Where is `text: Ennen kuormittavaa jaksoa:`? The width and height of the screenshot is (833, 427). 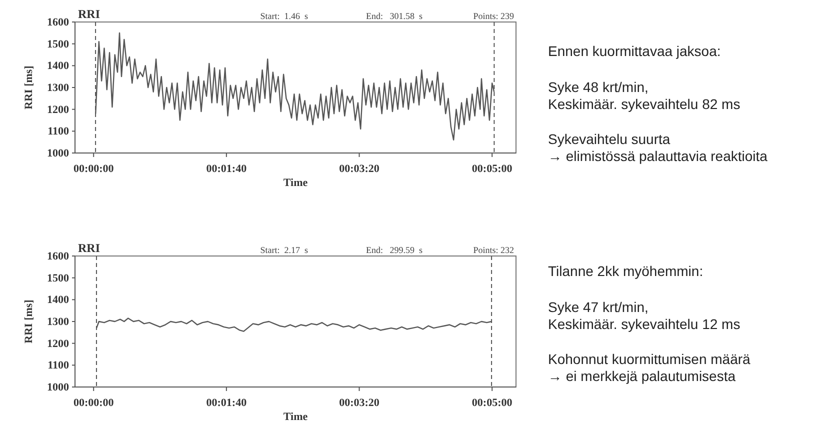 text: Ennen kuormittavaa jaksoa: is located at coordinates (634, 51).